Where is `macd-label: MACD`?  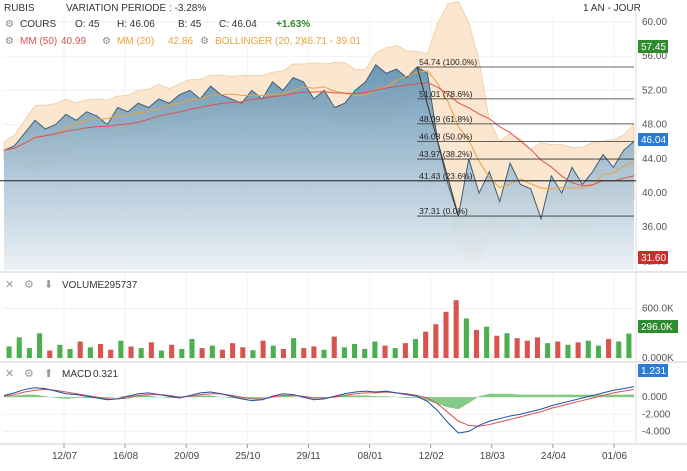
macd-label: MACD is located at coordinates (76, 374).